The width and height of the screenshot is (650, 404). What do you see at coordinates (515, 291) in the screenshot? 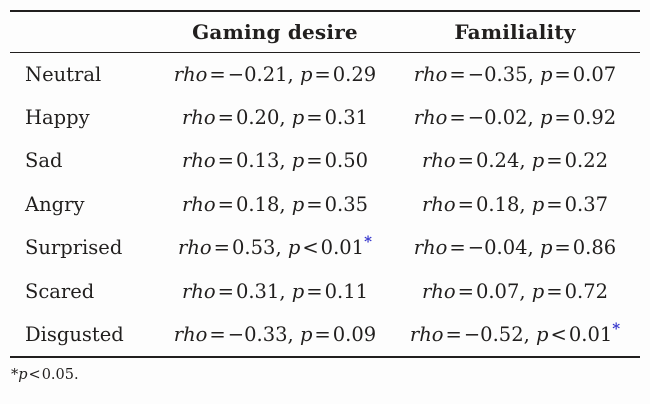
I see `stat-cell-familiality: rho = 0.07, p = 0.72` at bounding box center [515, 291].